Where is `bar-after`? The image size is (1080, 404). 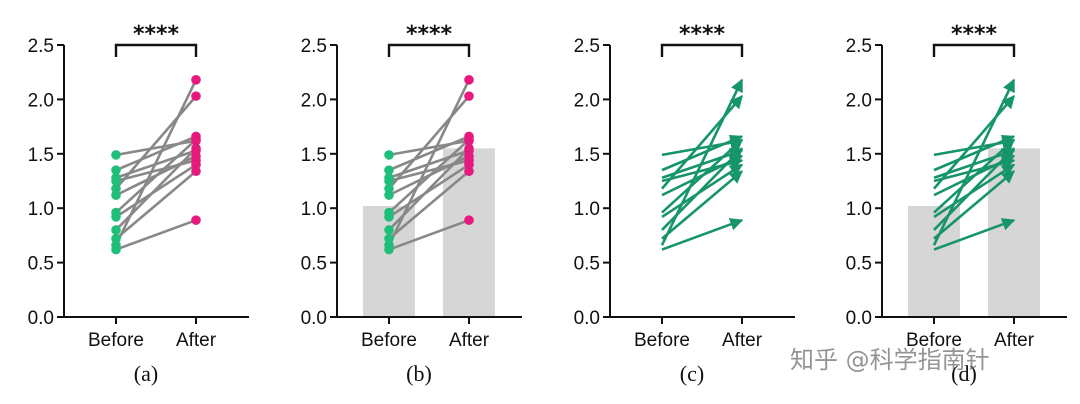 bar-after is located at coordinates (1014, 232).